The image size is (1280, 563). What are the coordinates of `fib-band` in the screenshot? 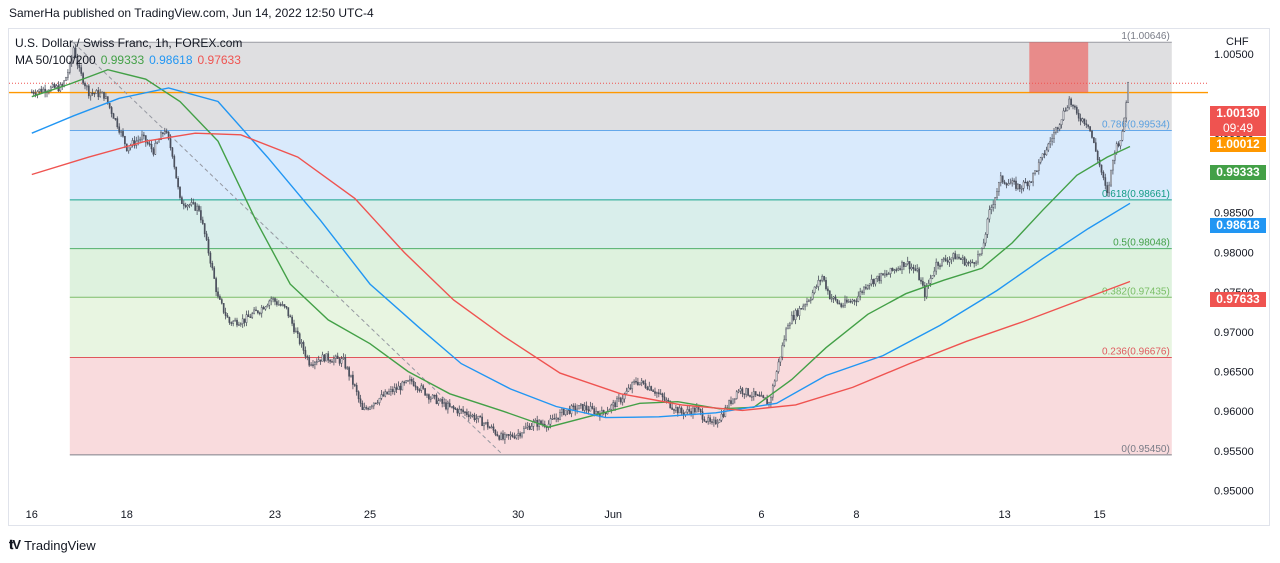 It's located at (620, 86).